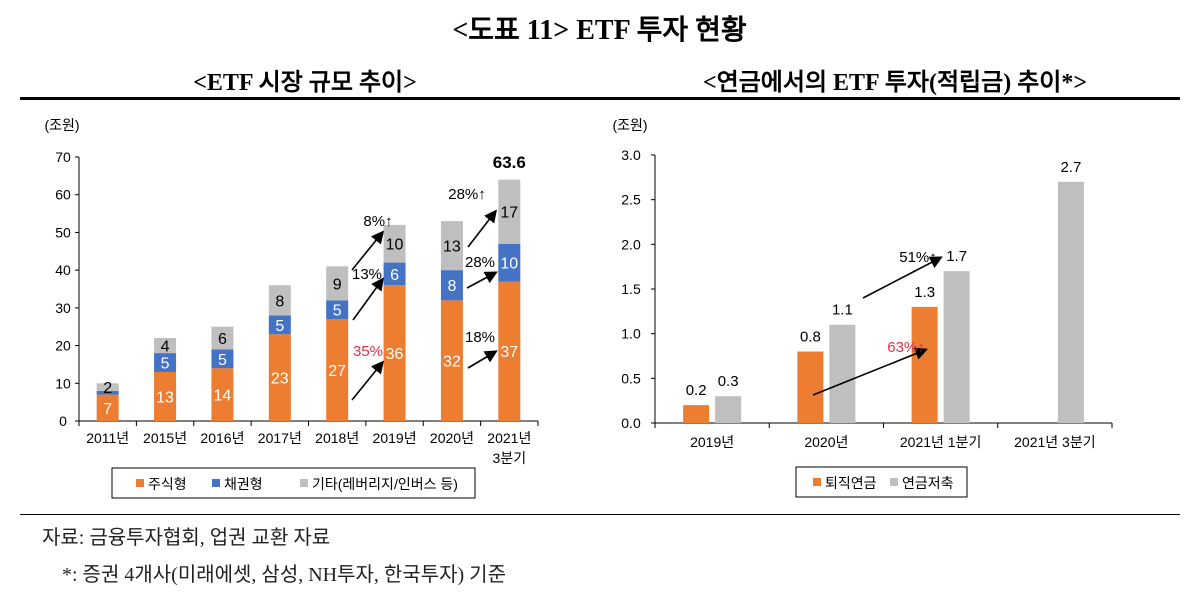  I want to click on data-label: 1.3, so click(924, 292).